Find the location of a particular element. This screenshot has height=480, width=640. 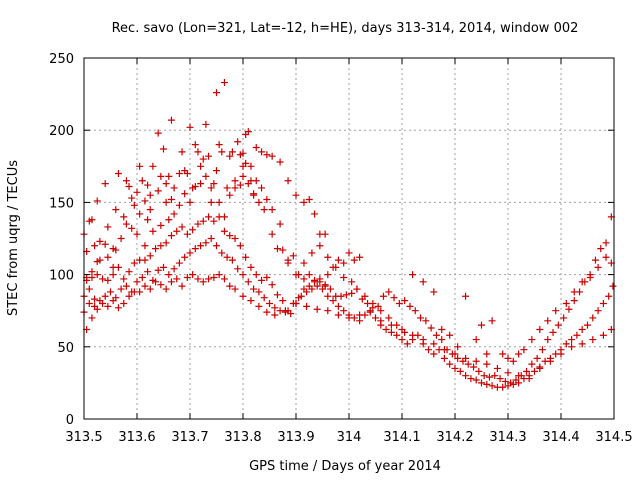

x-tick-label: 313.9 is located at coordinates (295, 437).